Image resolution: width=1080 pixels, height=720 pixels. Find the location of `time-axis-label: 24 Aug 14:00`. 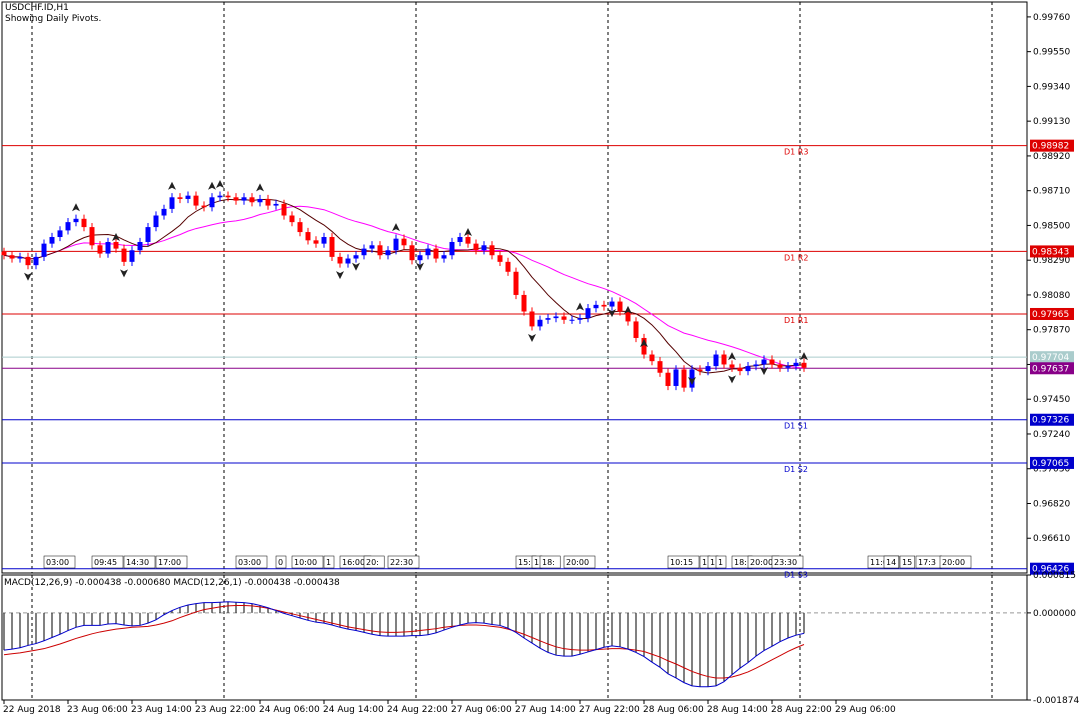

time-axis-label: 24 Aug 14:00 is located at coordinates (353, 710).